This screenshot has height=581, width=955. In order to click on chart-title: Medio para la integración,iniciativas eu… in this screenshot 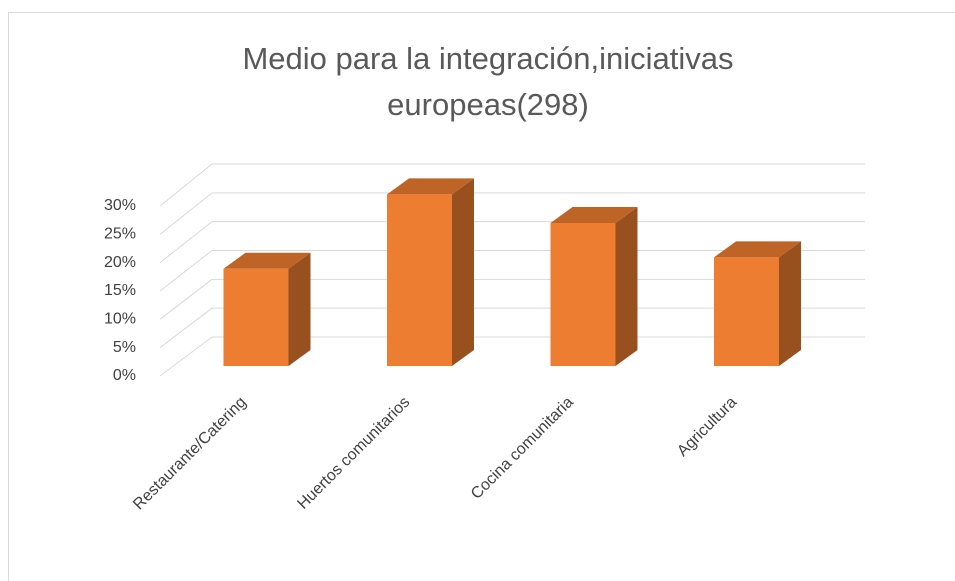, I will do `click(488, 81)`.